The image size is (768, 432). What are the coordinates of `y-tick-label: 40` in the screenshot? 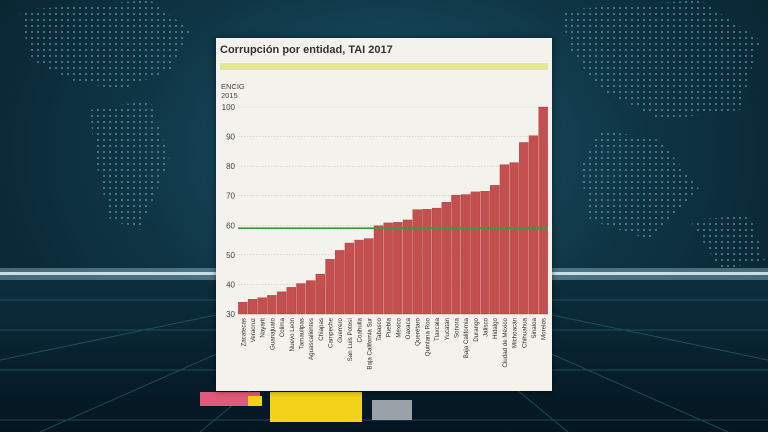 It's located at (230, 284).